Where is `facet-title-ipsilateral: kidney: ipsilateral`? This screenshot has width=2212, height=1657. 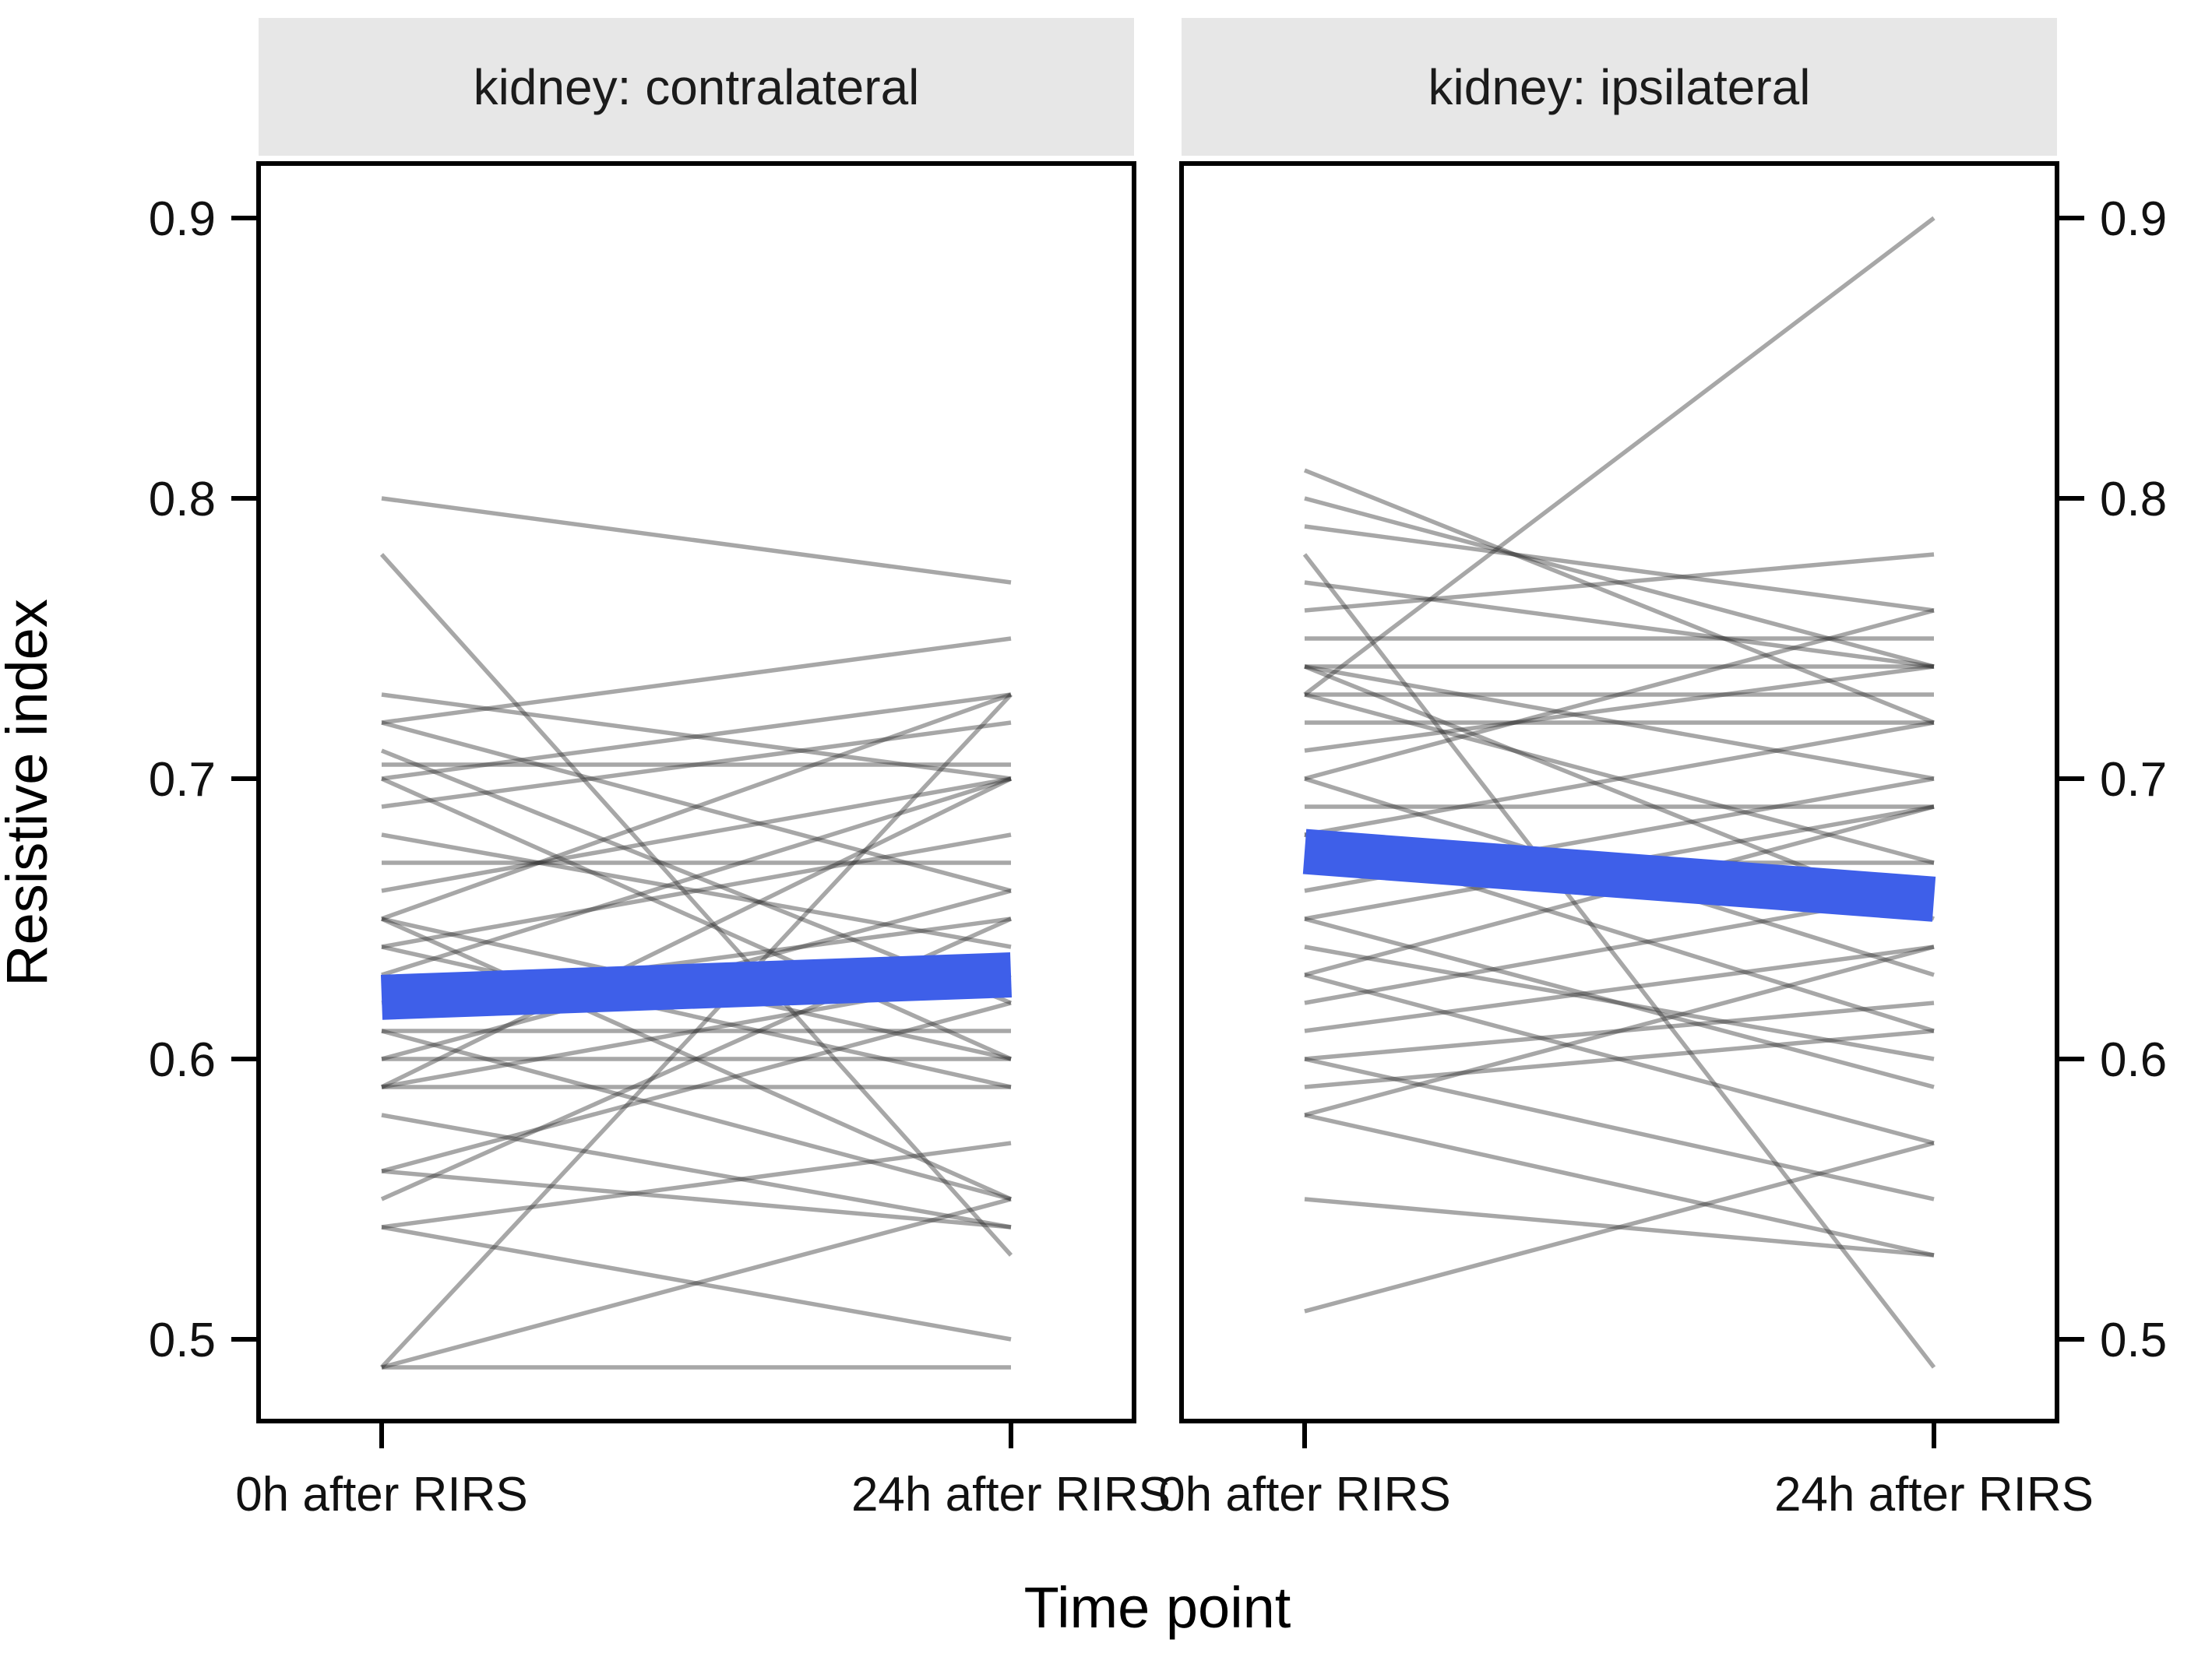 facet-title-ipsilateral: kidney: ipsilateral is located at coordinates (1619, 87).